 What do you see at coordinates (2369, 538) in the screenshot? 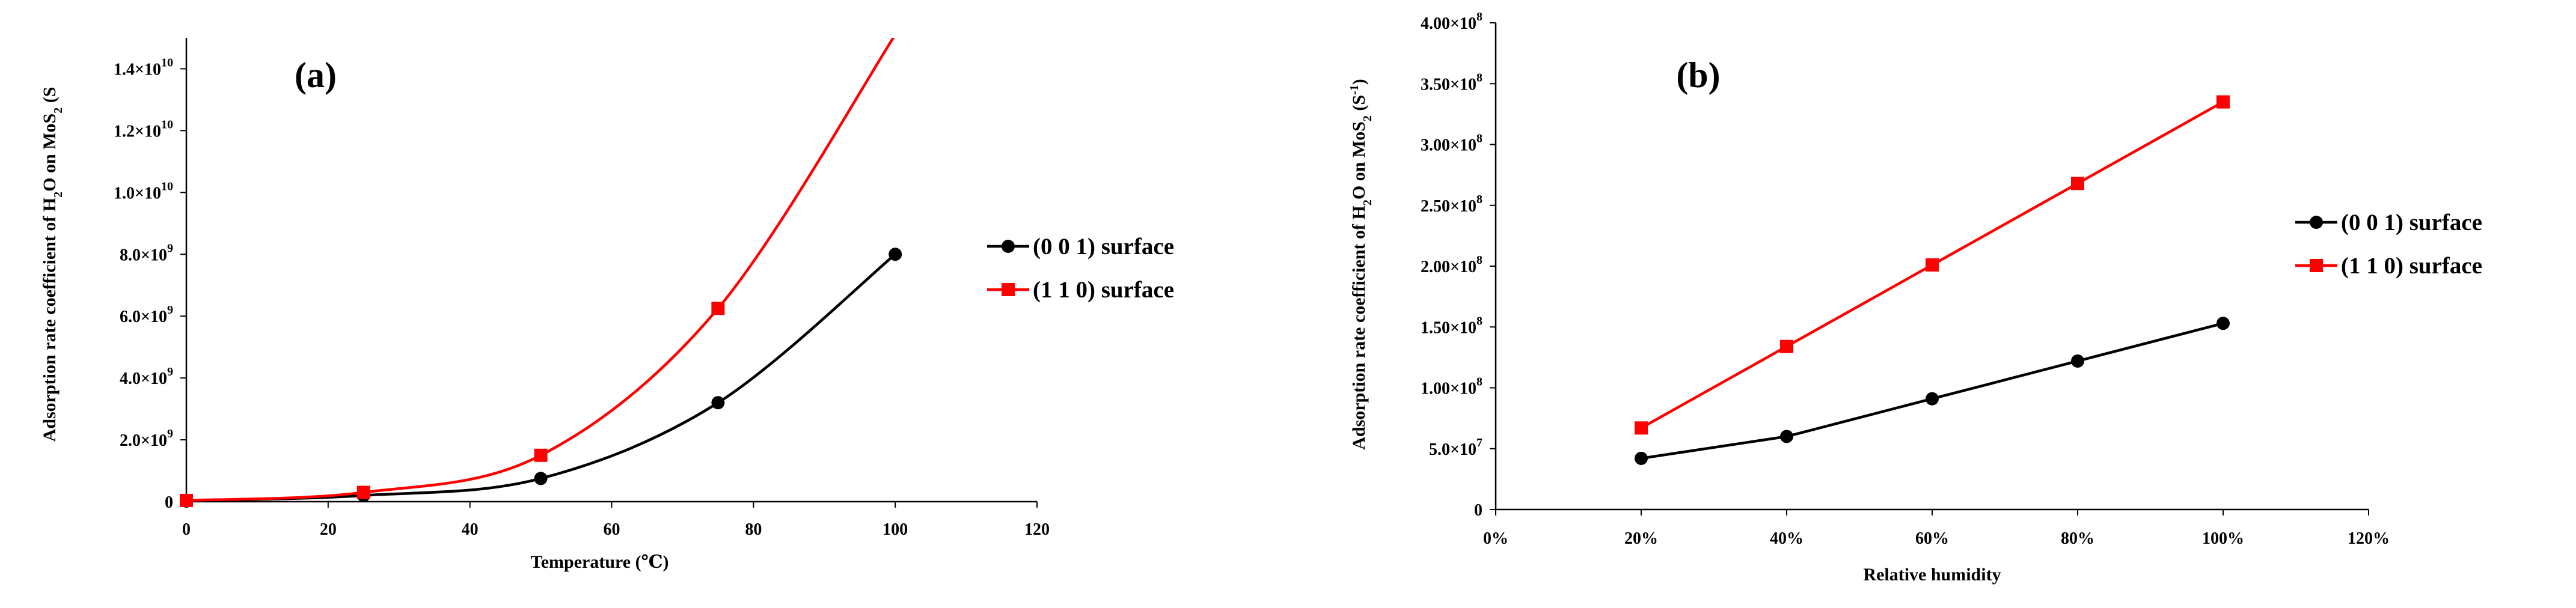
I see `x-tick-label: 120%` at bounding box center [2369, 538].